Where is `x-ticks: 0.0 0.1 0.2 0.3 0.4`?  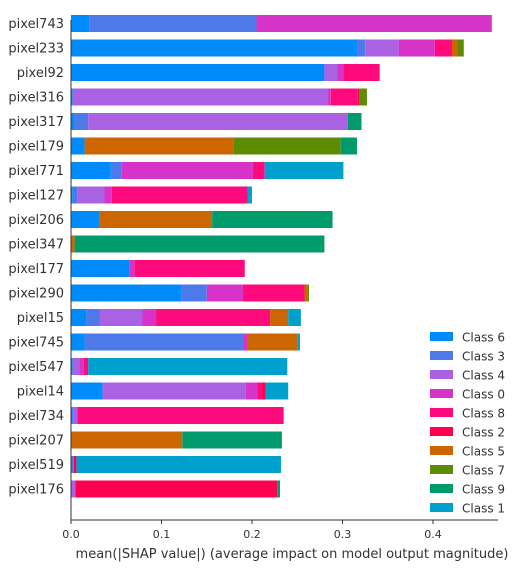
x-ticks: 0.0 0.1 0.2 0.3 0.4 is located at coordinates (252, 530).